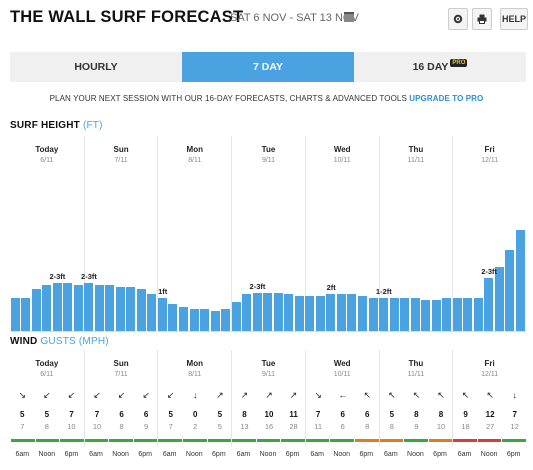  Describe the element at coordinates (22, 426) in the screenshot. I see `wind-gust: 7` at that location.